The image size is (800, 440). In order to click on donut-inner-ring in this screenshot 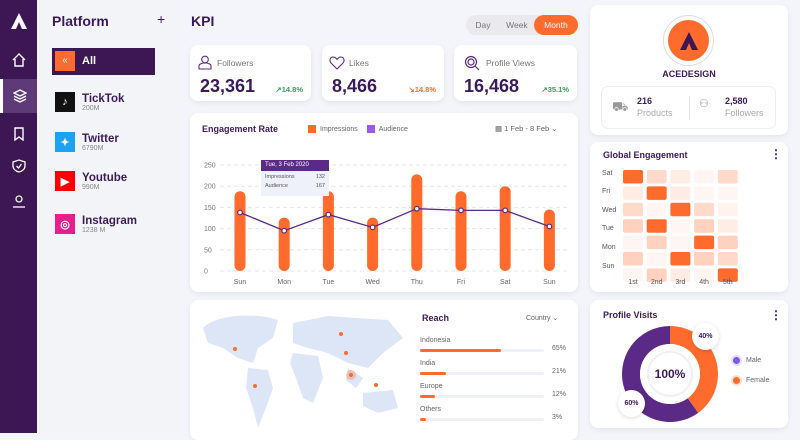, I will do `click(670, 374)`.